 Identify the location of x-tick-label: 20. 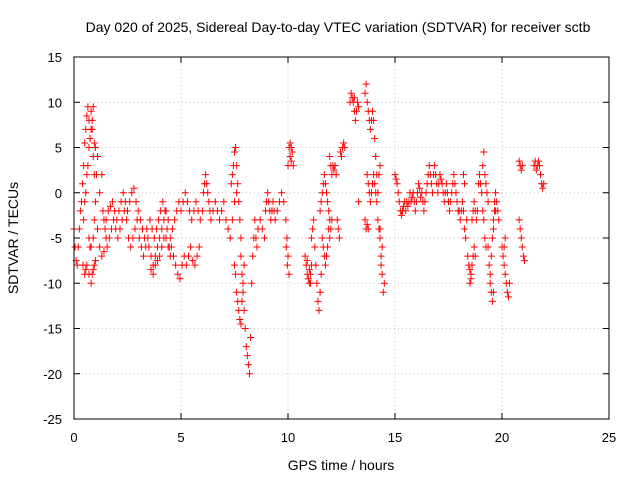
(502, 437).